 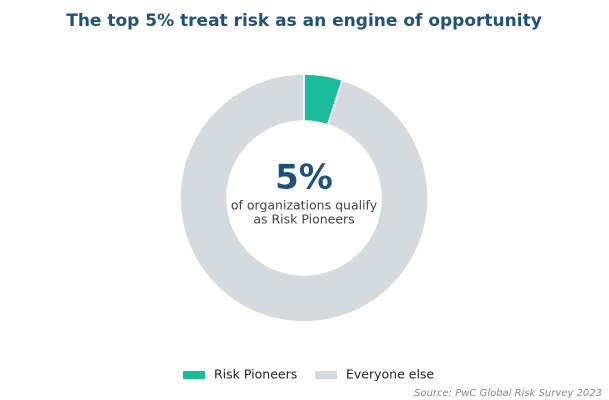 What do you see at coordinates (304, 178) in the screenshot?
I see `center-value: 5%` at bounding box center [304, 178].